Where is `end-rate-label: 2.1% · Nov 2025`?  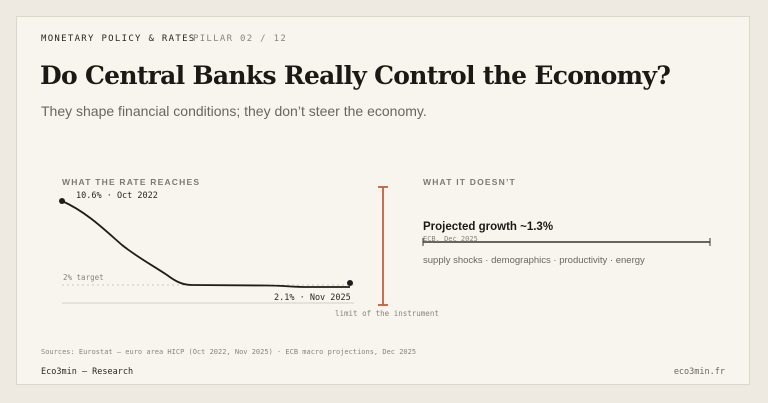
end-rate-label: 2.1% · Nov 2025 is located at coordinates (312, 298).